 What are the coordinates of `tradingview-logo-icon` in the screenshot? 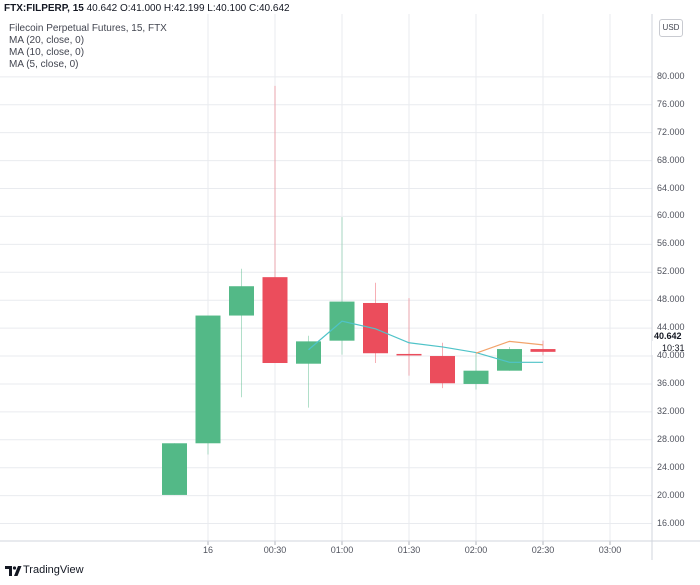 It's located at (13, 571).